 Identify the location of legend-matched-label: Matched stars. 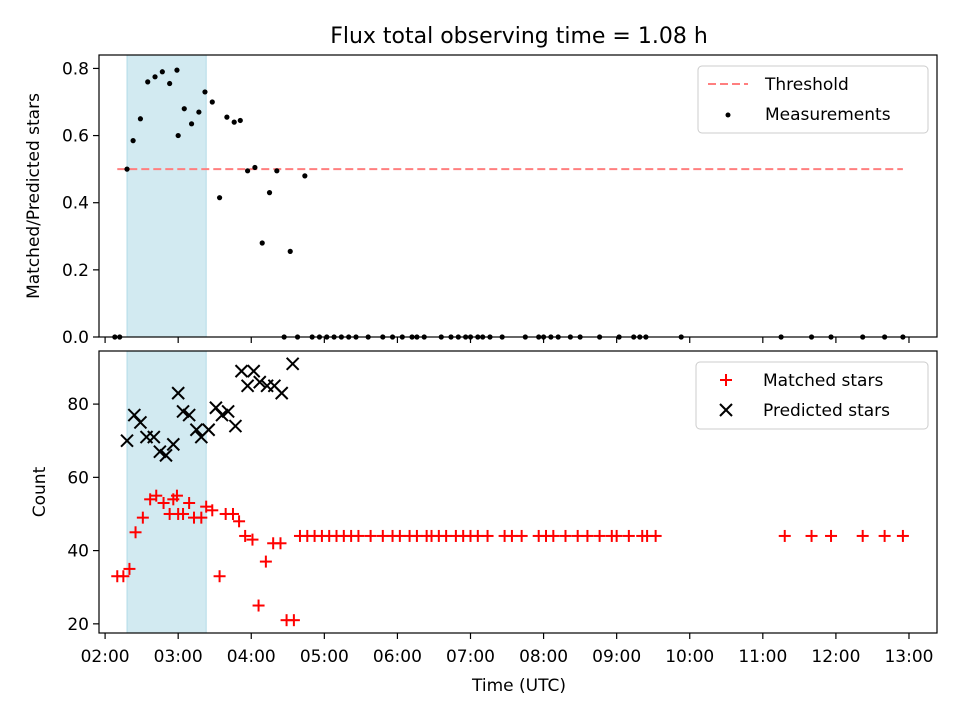
(823, 381).